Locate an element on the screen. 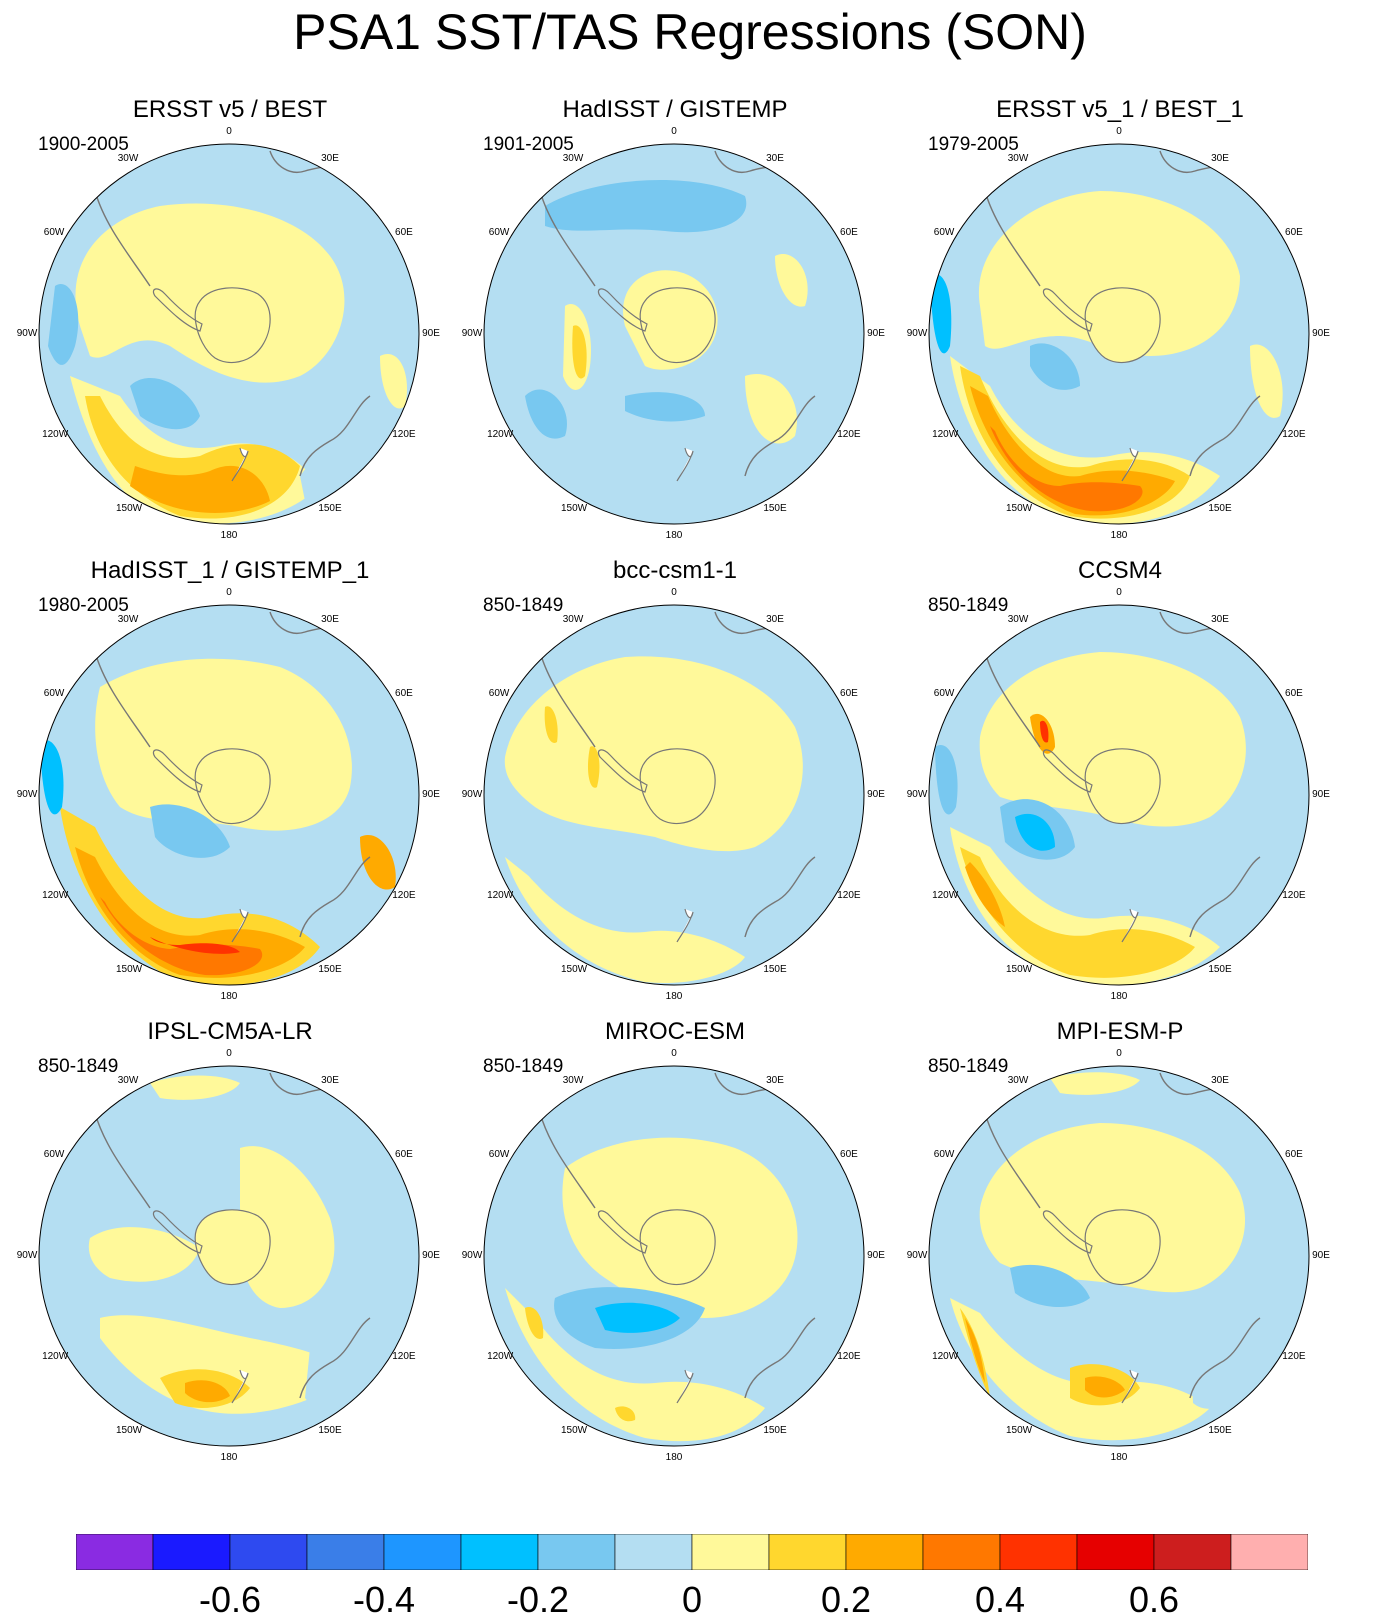 Image resolution: width=1380 pixels, height=1620 pixels. panel-title: ERSST v5 / BEST is located at coordinates (230, 109).